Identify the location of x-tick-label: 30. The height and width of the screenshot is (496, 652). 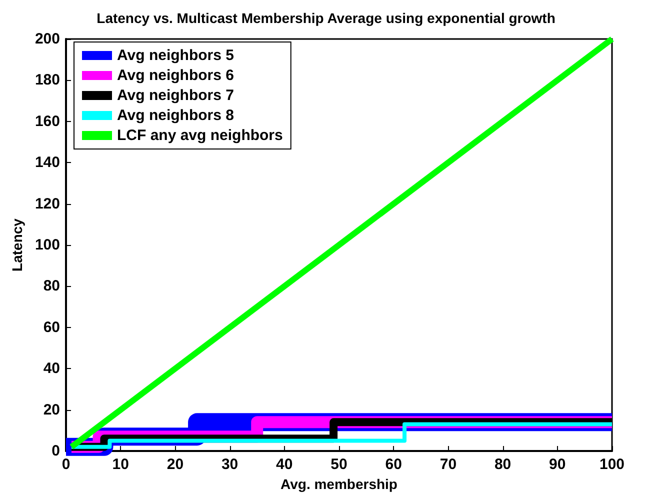
(229, 464).